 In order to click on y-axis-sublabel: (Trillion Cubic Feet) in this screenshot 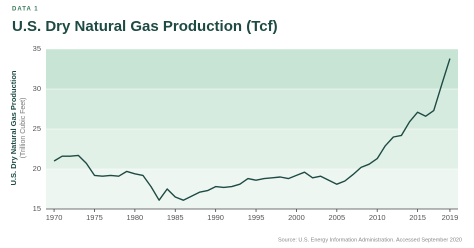, I will do `click(23, 128)`.